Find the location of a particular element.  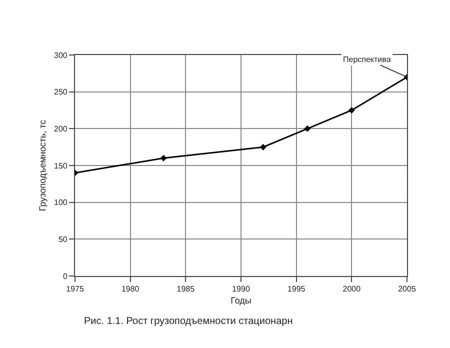

x-tick-label: 2005 is located at coordinates (407, 289).